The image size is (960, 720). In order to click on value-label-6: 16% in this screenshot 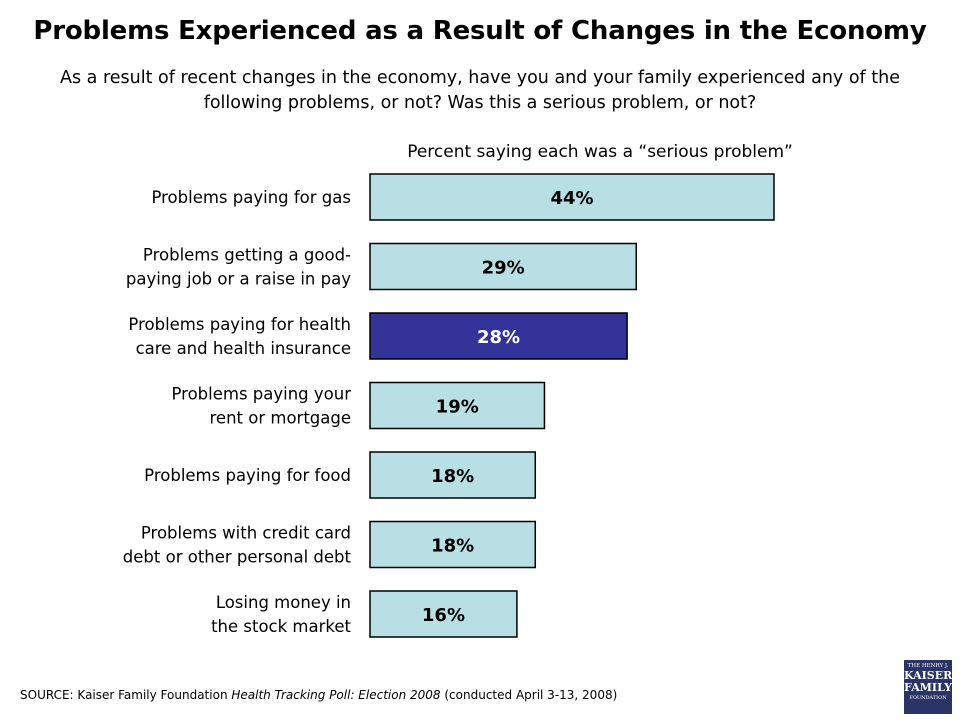, I will do `click(443, 615)`.